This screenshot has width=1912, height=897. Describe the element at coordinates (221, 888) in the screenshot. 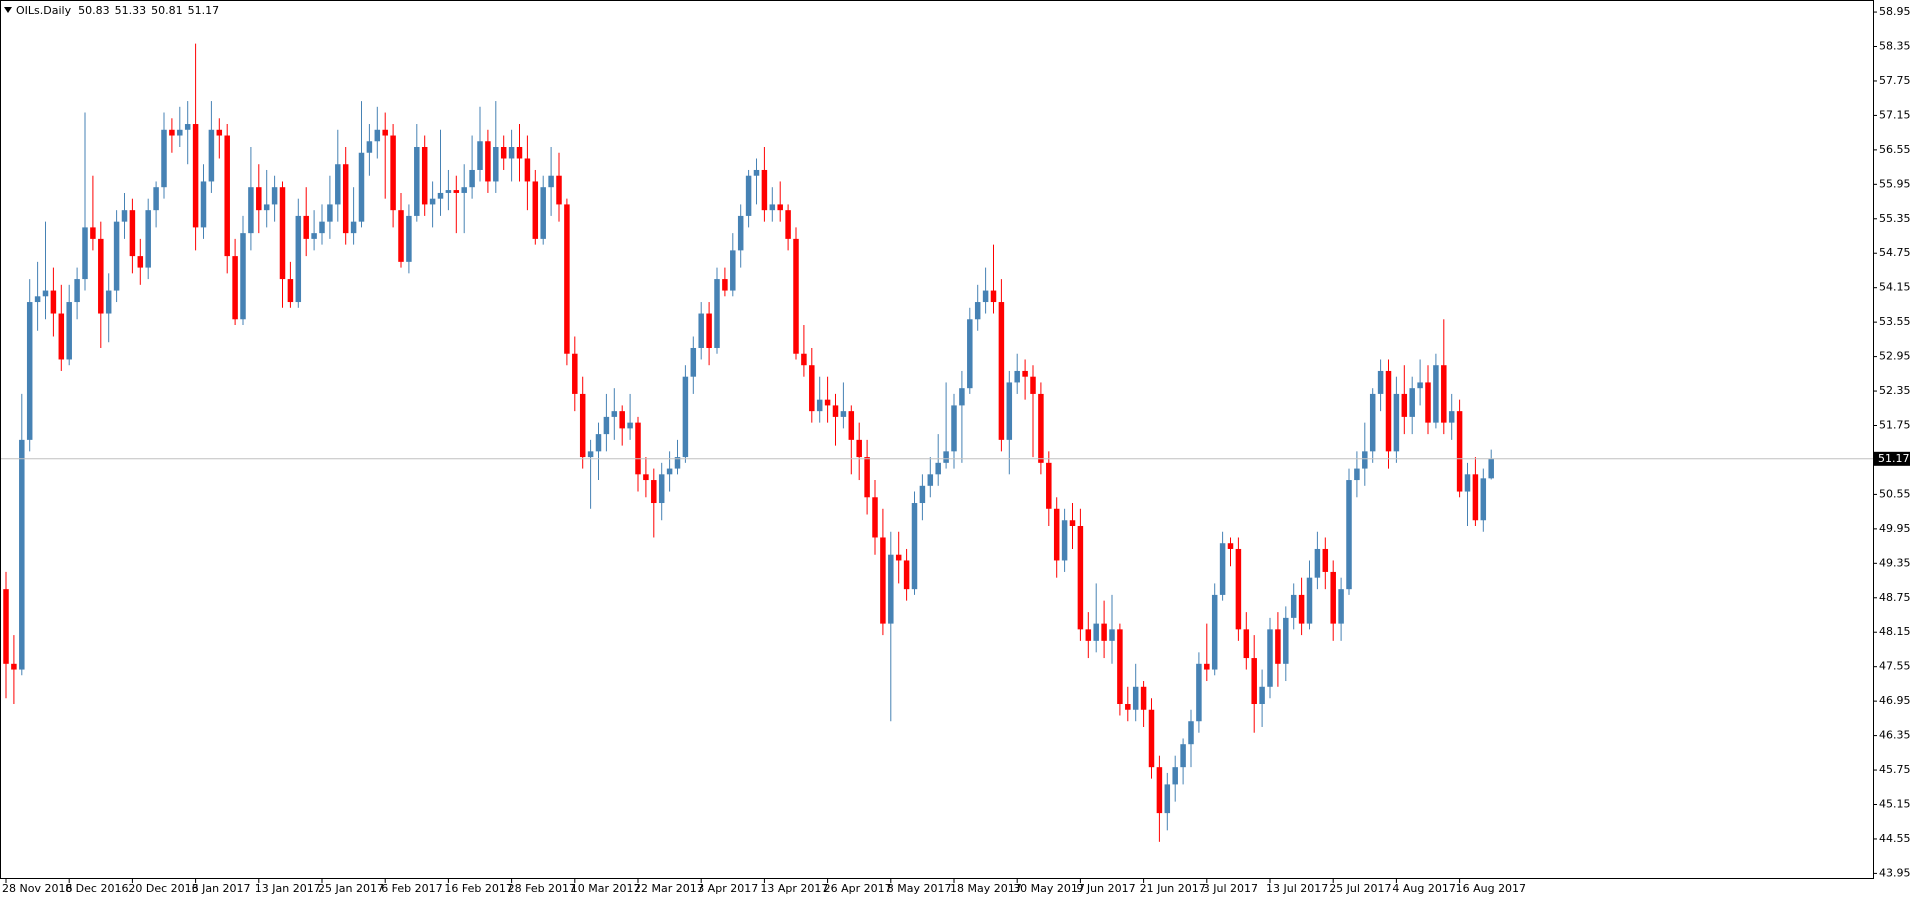

I see `x-tick-label: 3 Jan 2017` at that location.